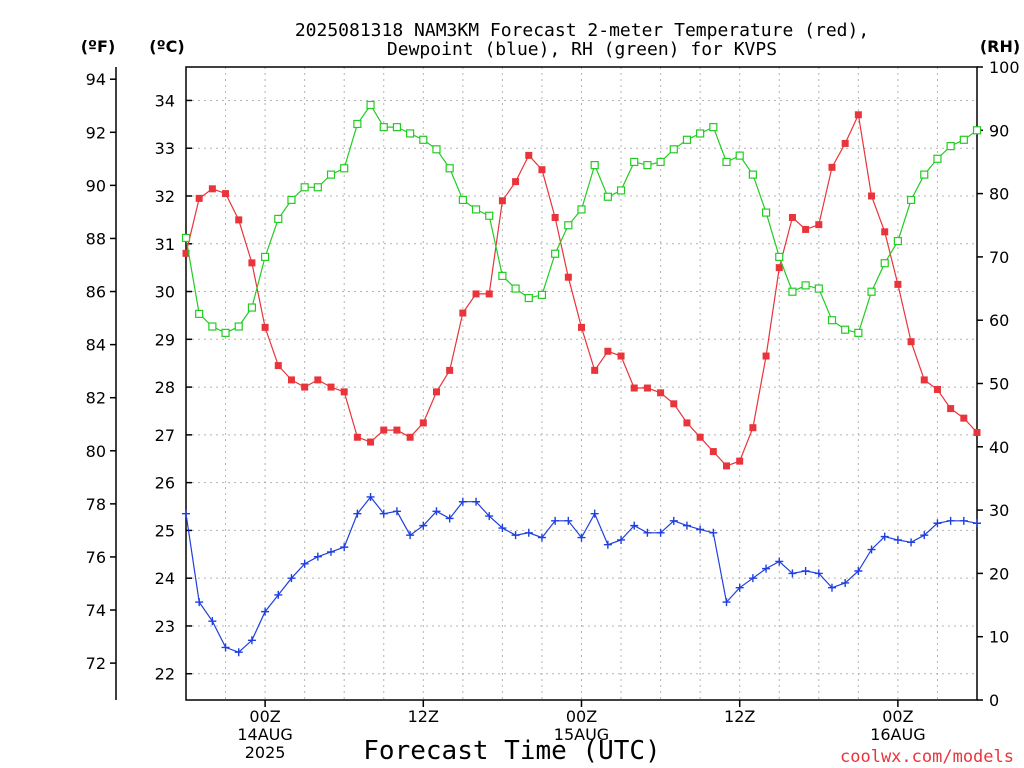  I want to click on time-tick-label-4-1: 16AUG, so click(897, 734).